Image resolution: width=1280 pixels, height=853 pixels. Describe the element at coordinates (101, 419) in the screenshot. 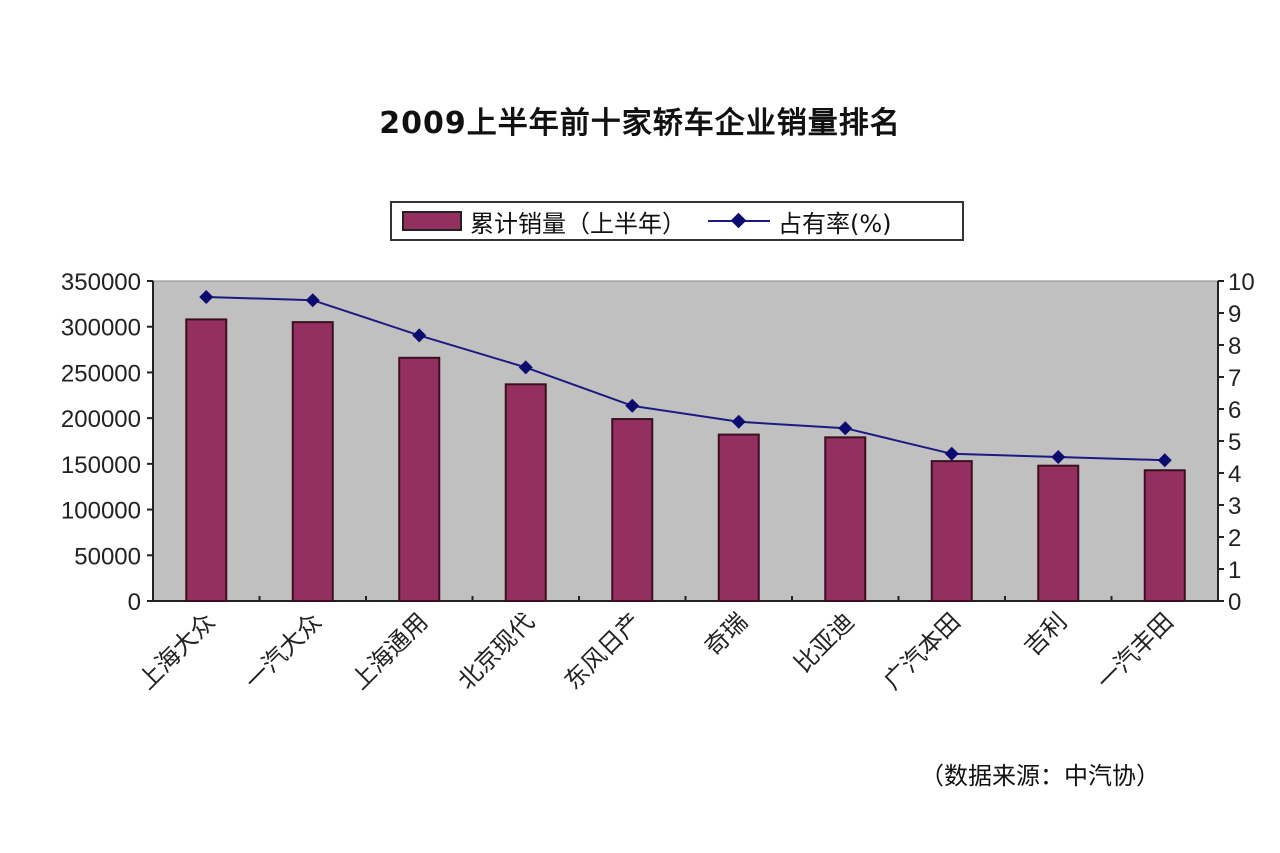

I see `left-tick-label: 200000` at that location.